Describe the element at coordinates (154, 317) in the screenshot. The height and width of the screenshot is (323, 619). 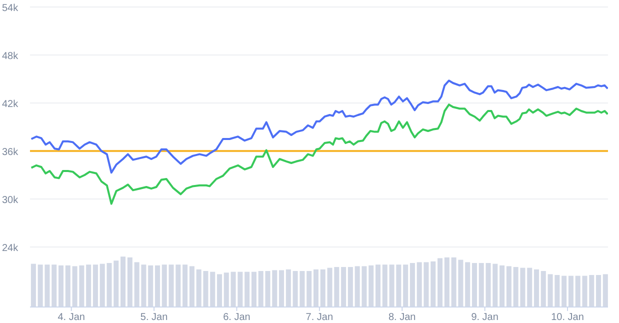
I see `x-tick-label: 5. Jan` at that location.